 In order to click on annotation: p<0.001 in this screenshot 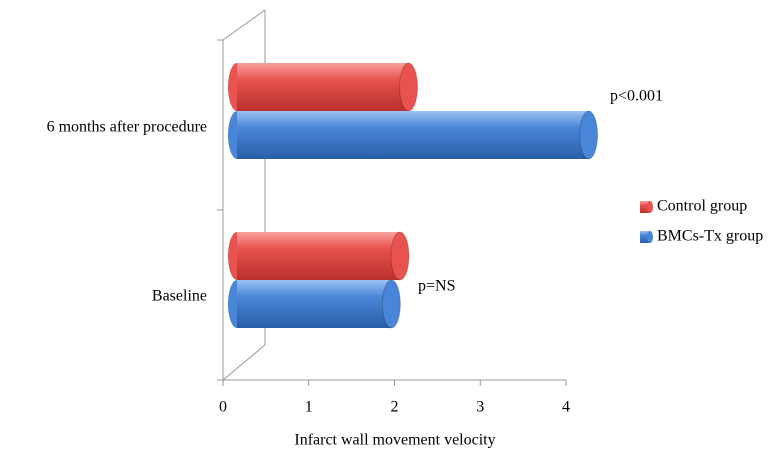, I will do `click(636, 96)`.